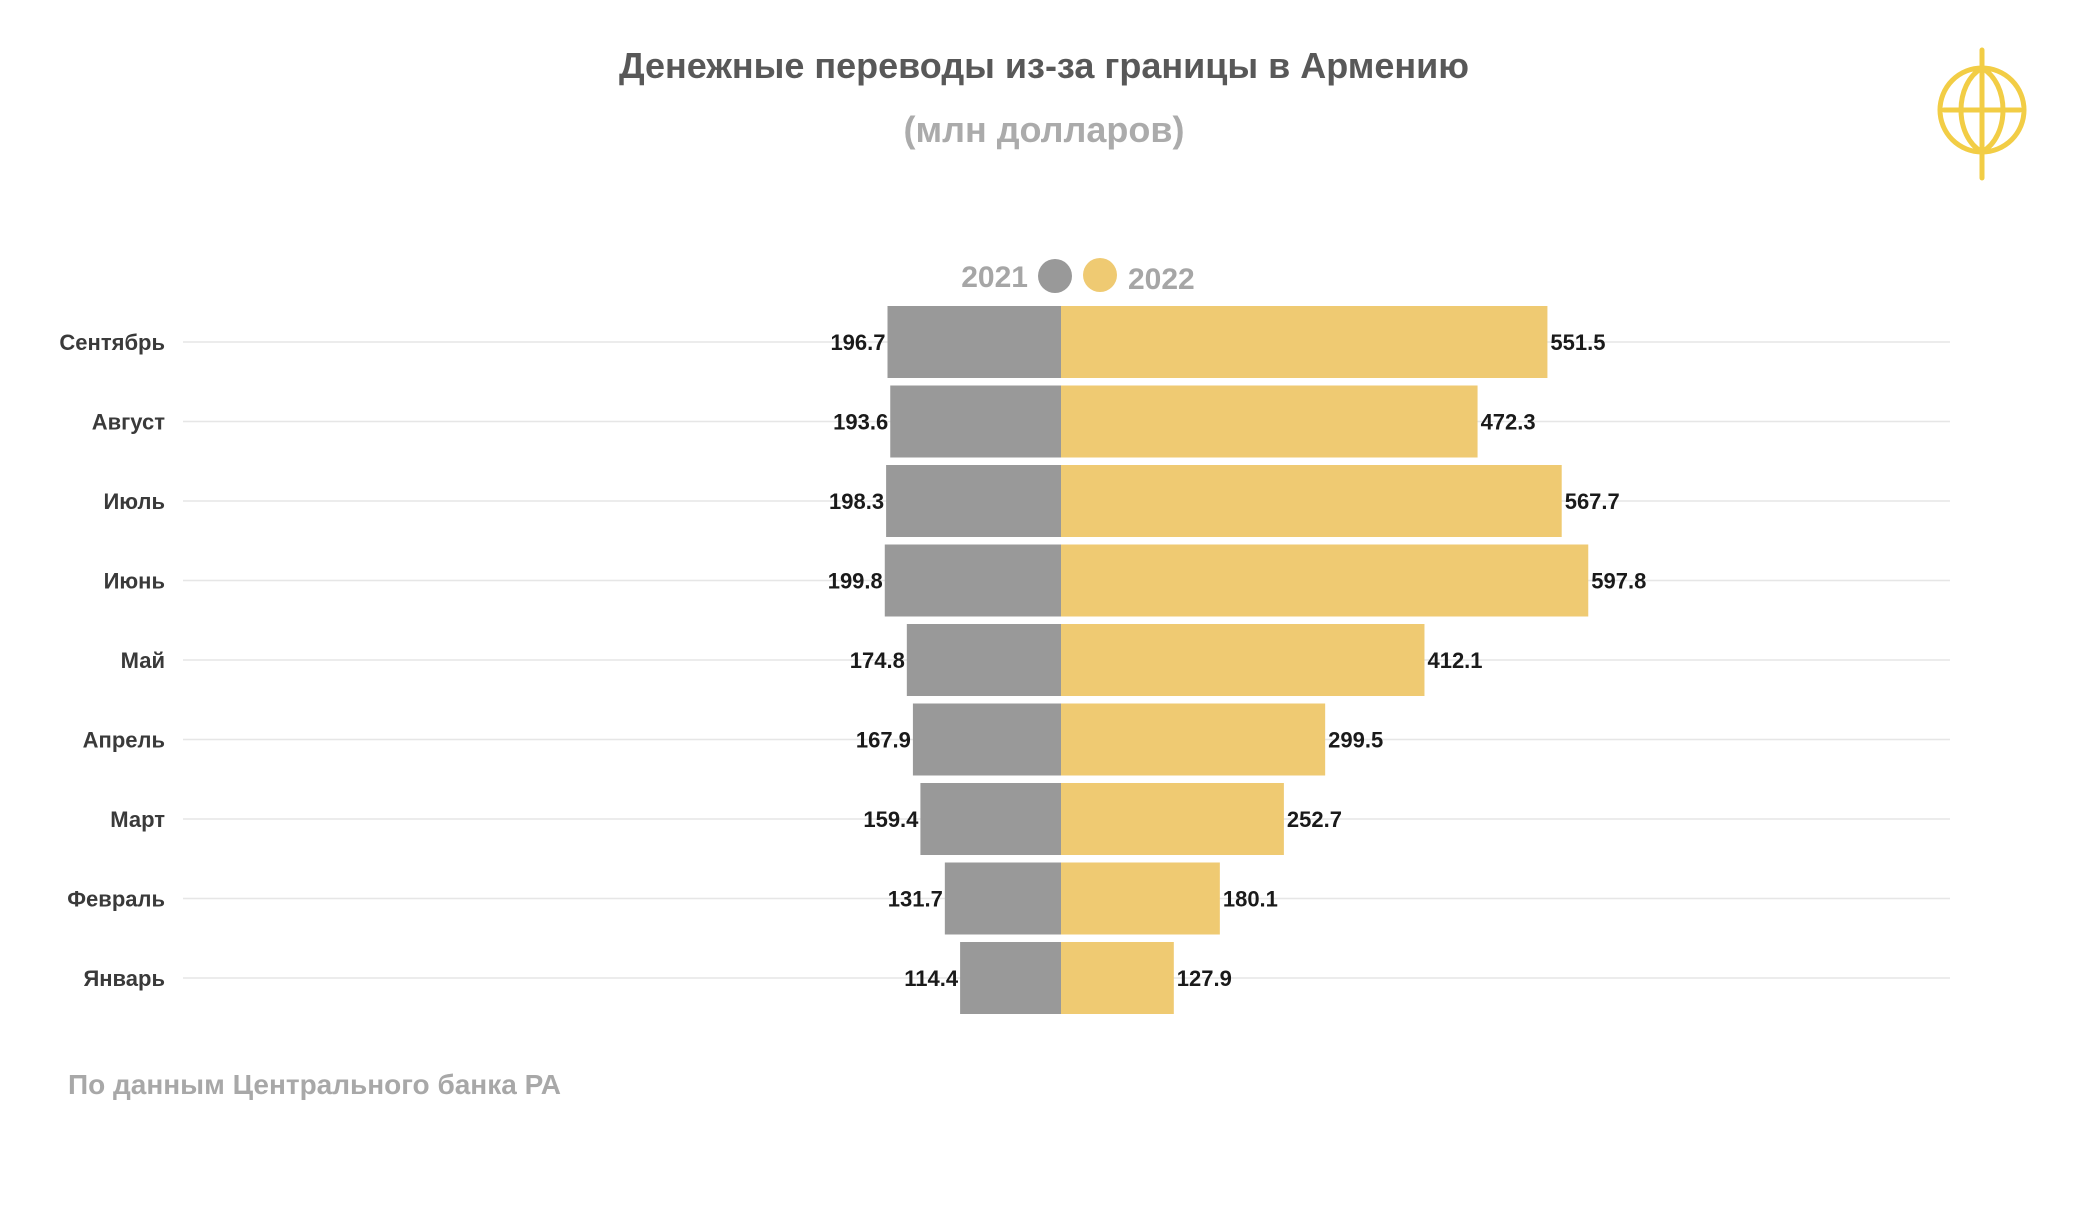 This screenshot has width=2088, height=1210. I want to click on data-label-2021: 174.8, so click(877, 660).